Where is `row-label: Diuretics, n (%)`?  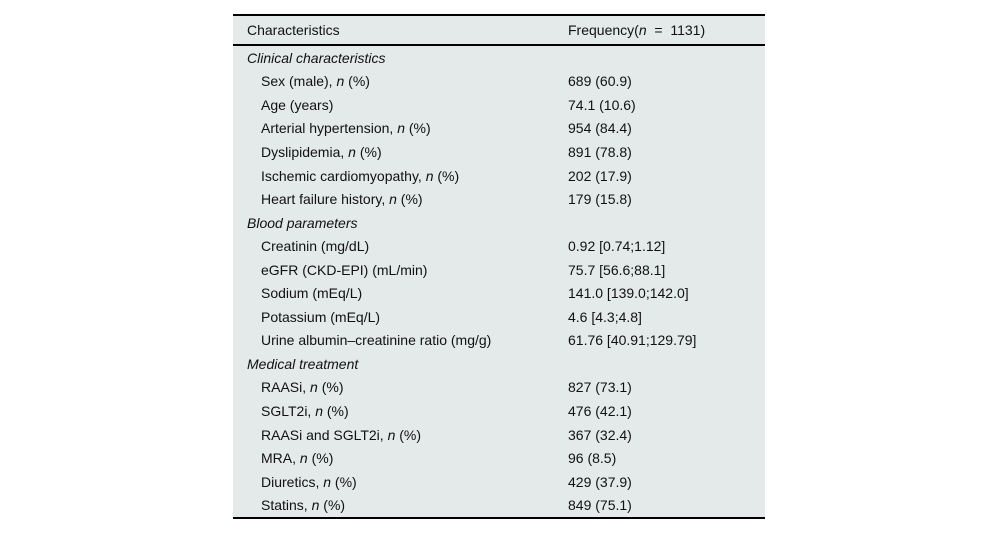 row-label: Diuretics, n (%) is located at coordinates (309, 481).